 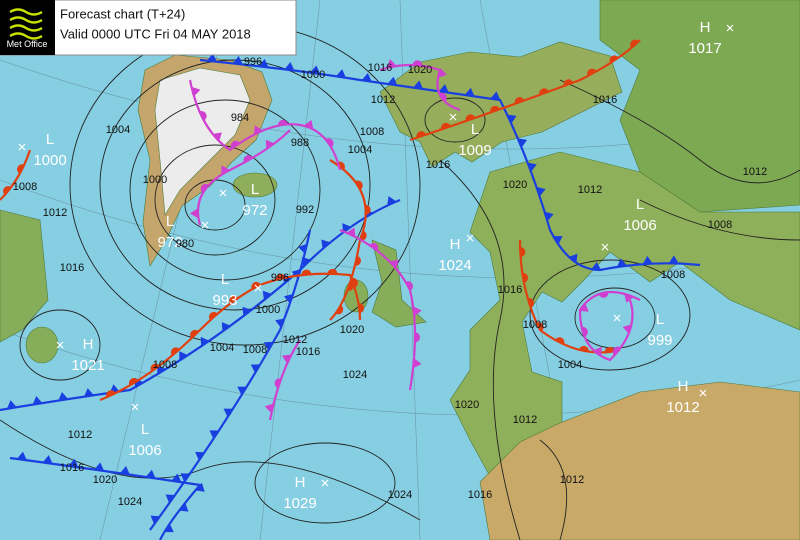 What do you see at coordinates (144, 450) in the screenshot?
I see `center-pressure: 1006` at bounding box center [144, 450].